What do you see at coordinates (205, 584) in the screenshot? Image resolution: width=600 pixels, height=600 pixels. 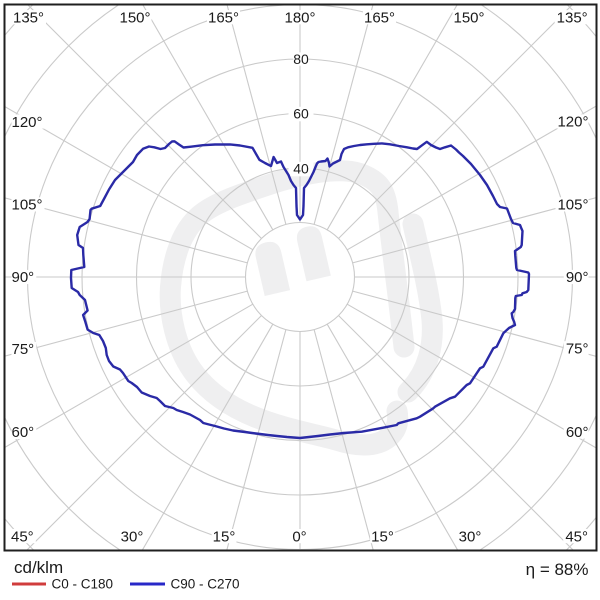 I see `svg-text: C90 - C270` at bounding box center [205, 584].